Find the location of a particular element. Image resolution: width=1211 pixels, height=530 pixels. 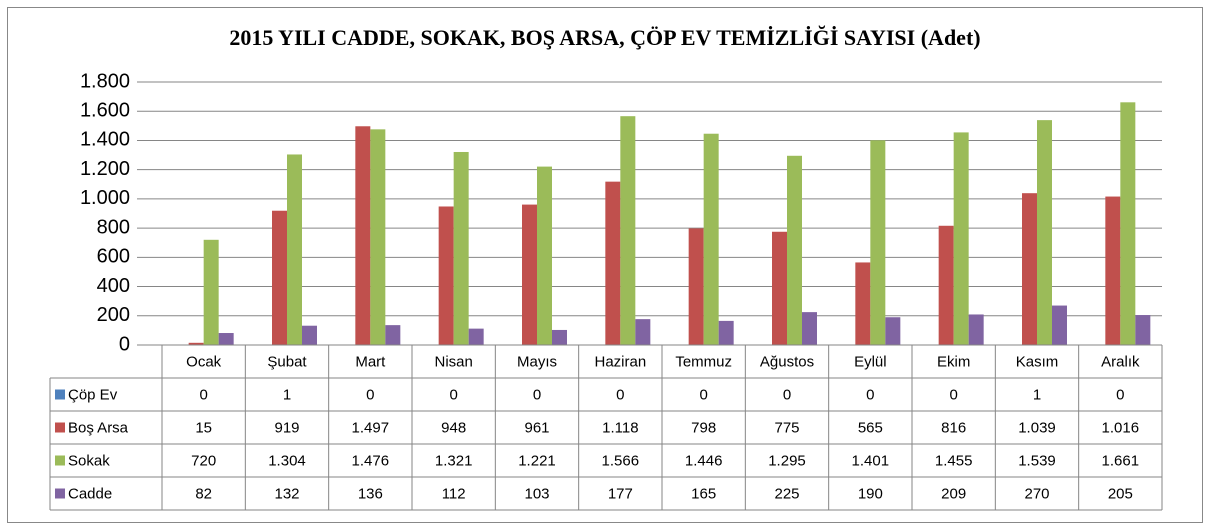

x-tick-label: Eylül is located at coordinates (870, 361).